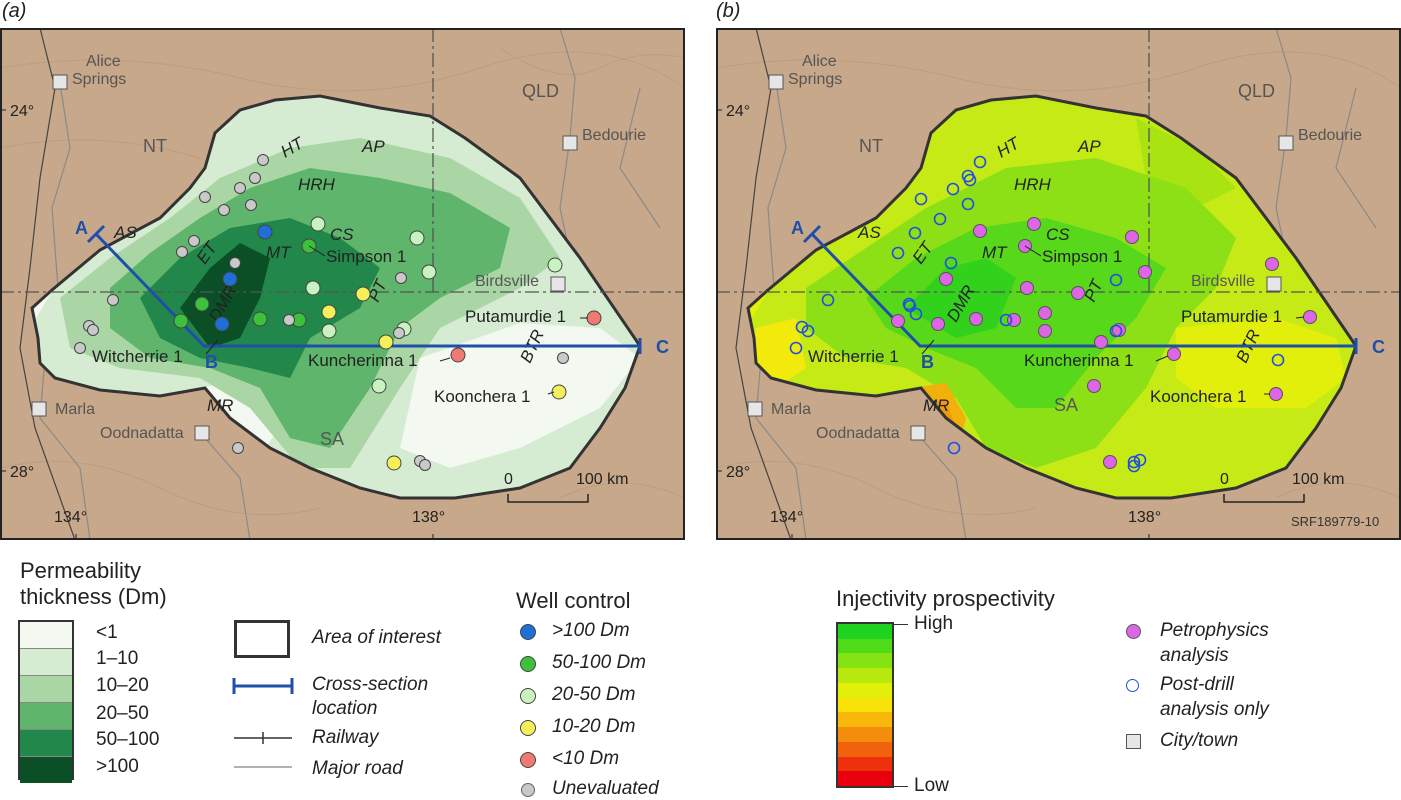 The height and width of the screenshot is (800, 1401). I want to click on petrophysics-wells, so click(1104, 343).